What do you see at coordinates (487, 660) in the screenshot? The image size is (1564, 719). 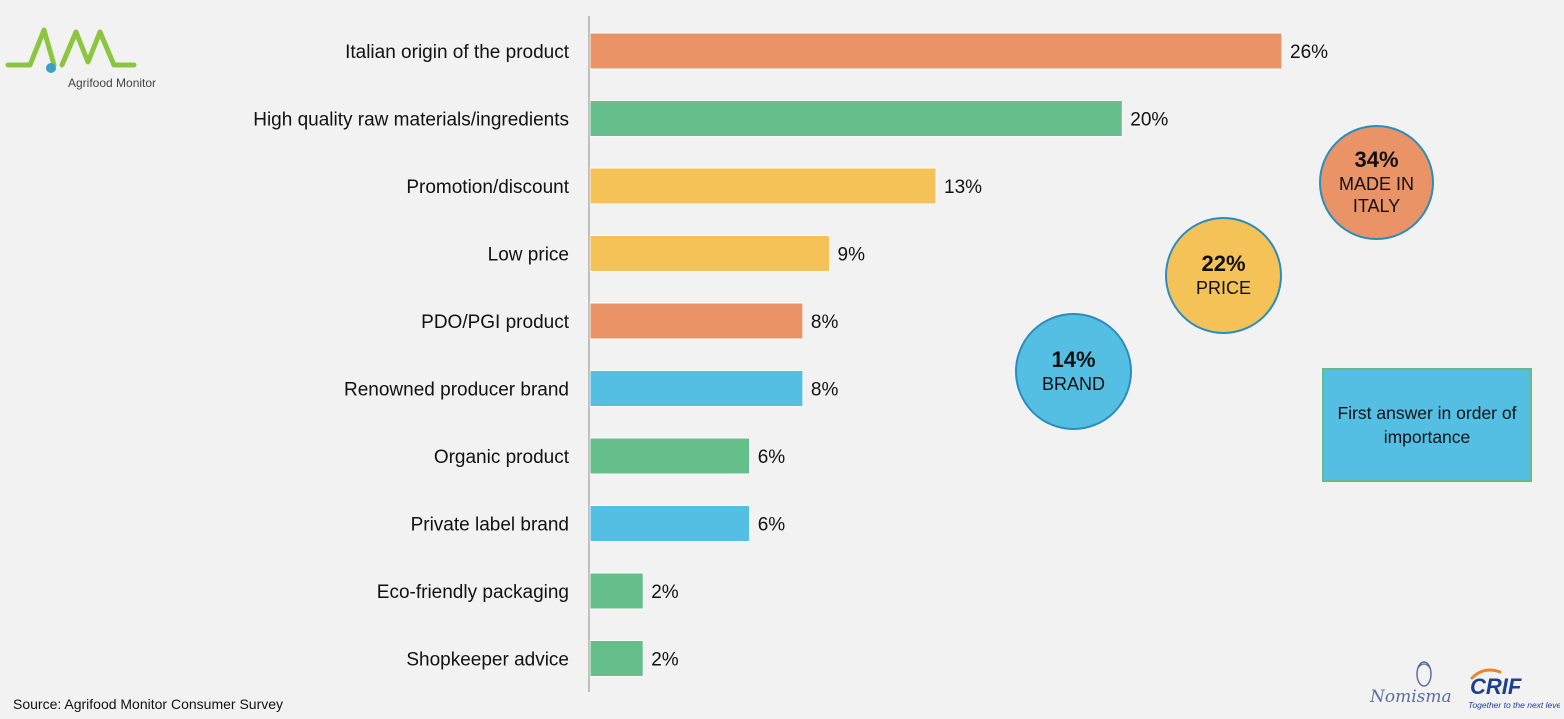 I see `category-label: Shopkeeper advice` at bounding box center [487, 660].